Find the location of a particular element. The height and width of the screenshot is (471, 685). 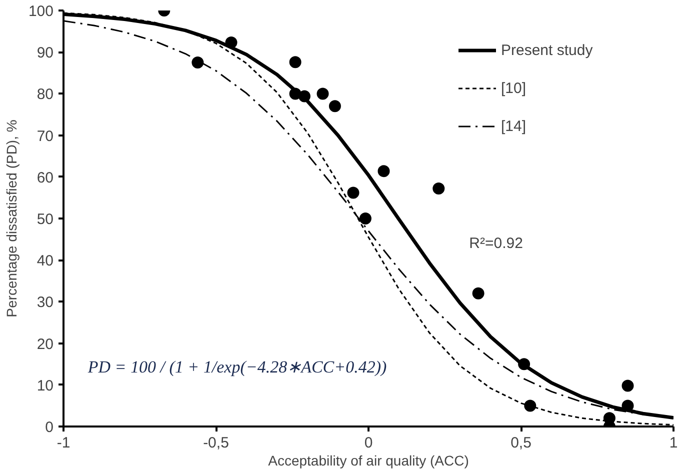

y-tick-label: 80 is located at coordinates (45, 95).